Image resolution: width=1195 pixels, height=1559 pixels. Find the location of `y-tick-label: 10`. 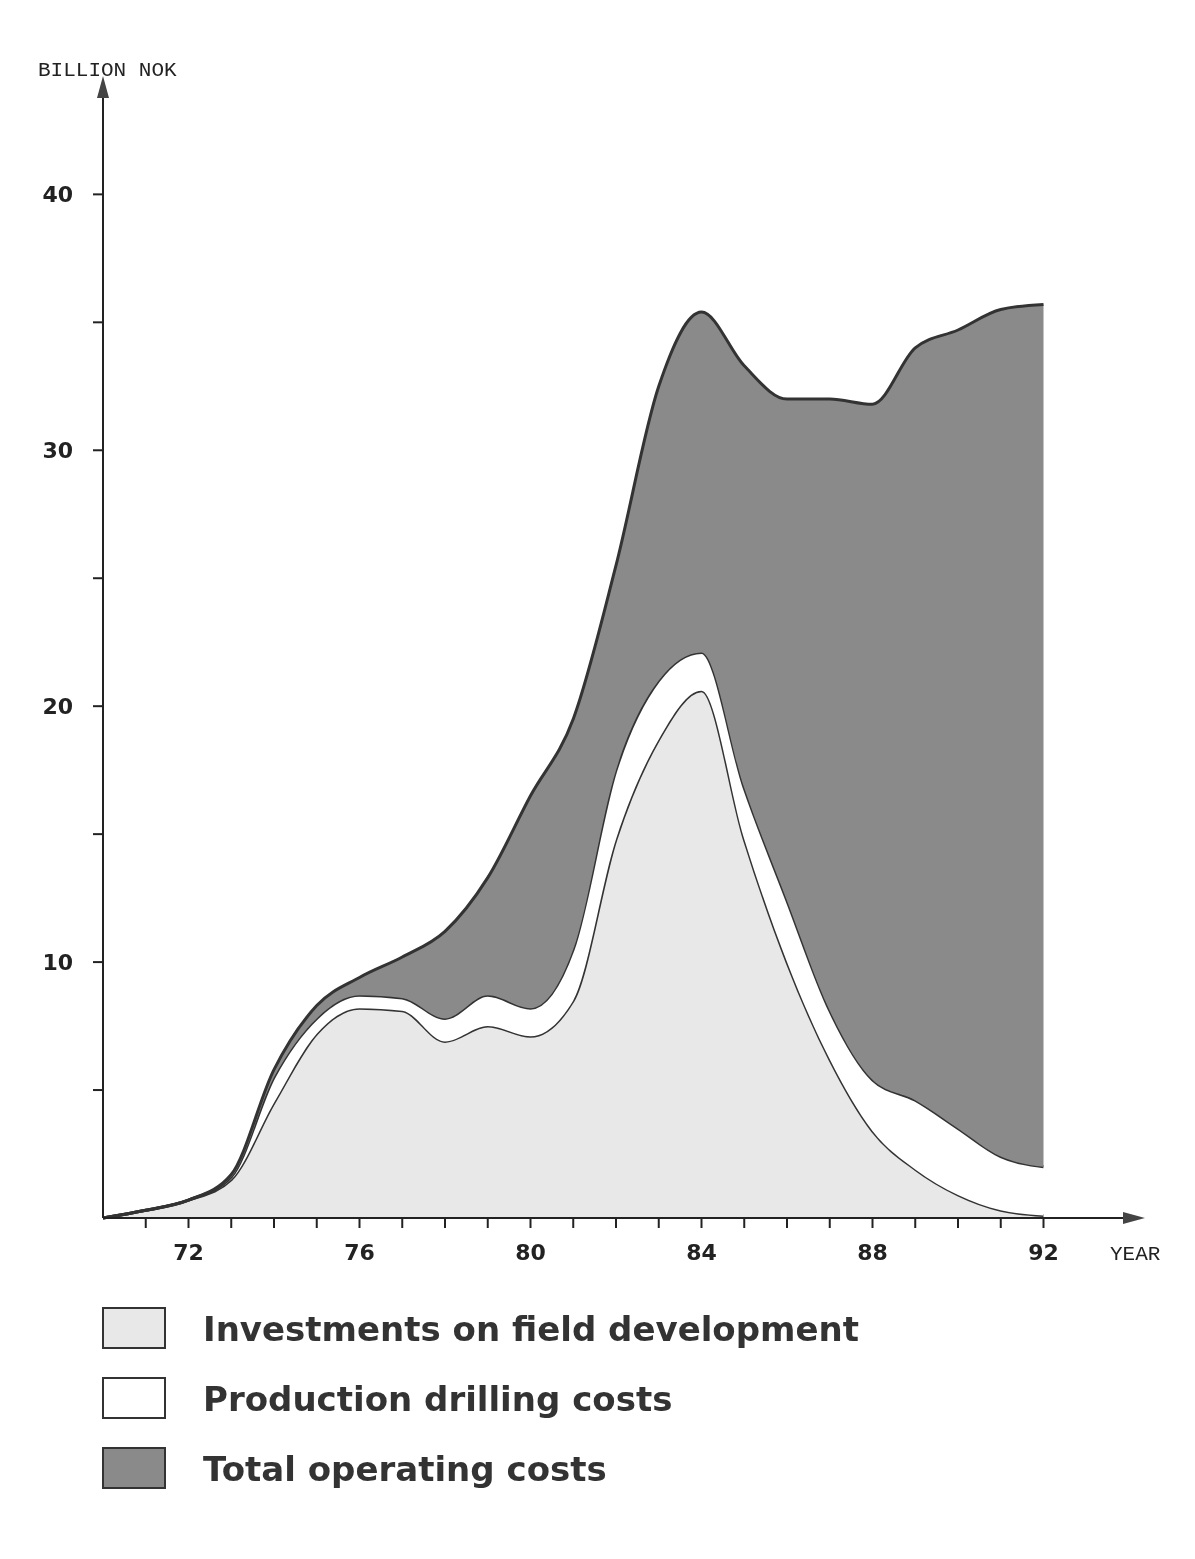

y-tick-label: 10 is located at coordinates (57, 963).